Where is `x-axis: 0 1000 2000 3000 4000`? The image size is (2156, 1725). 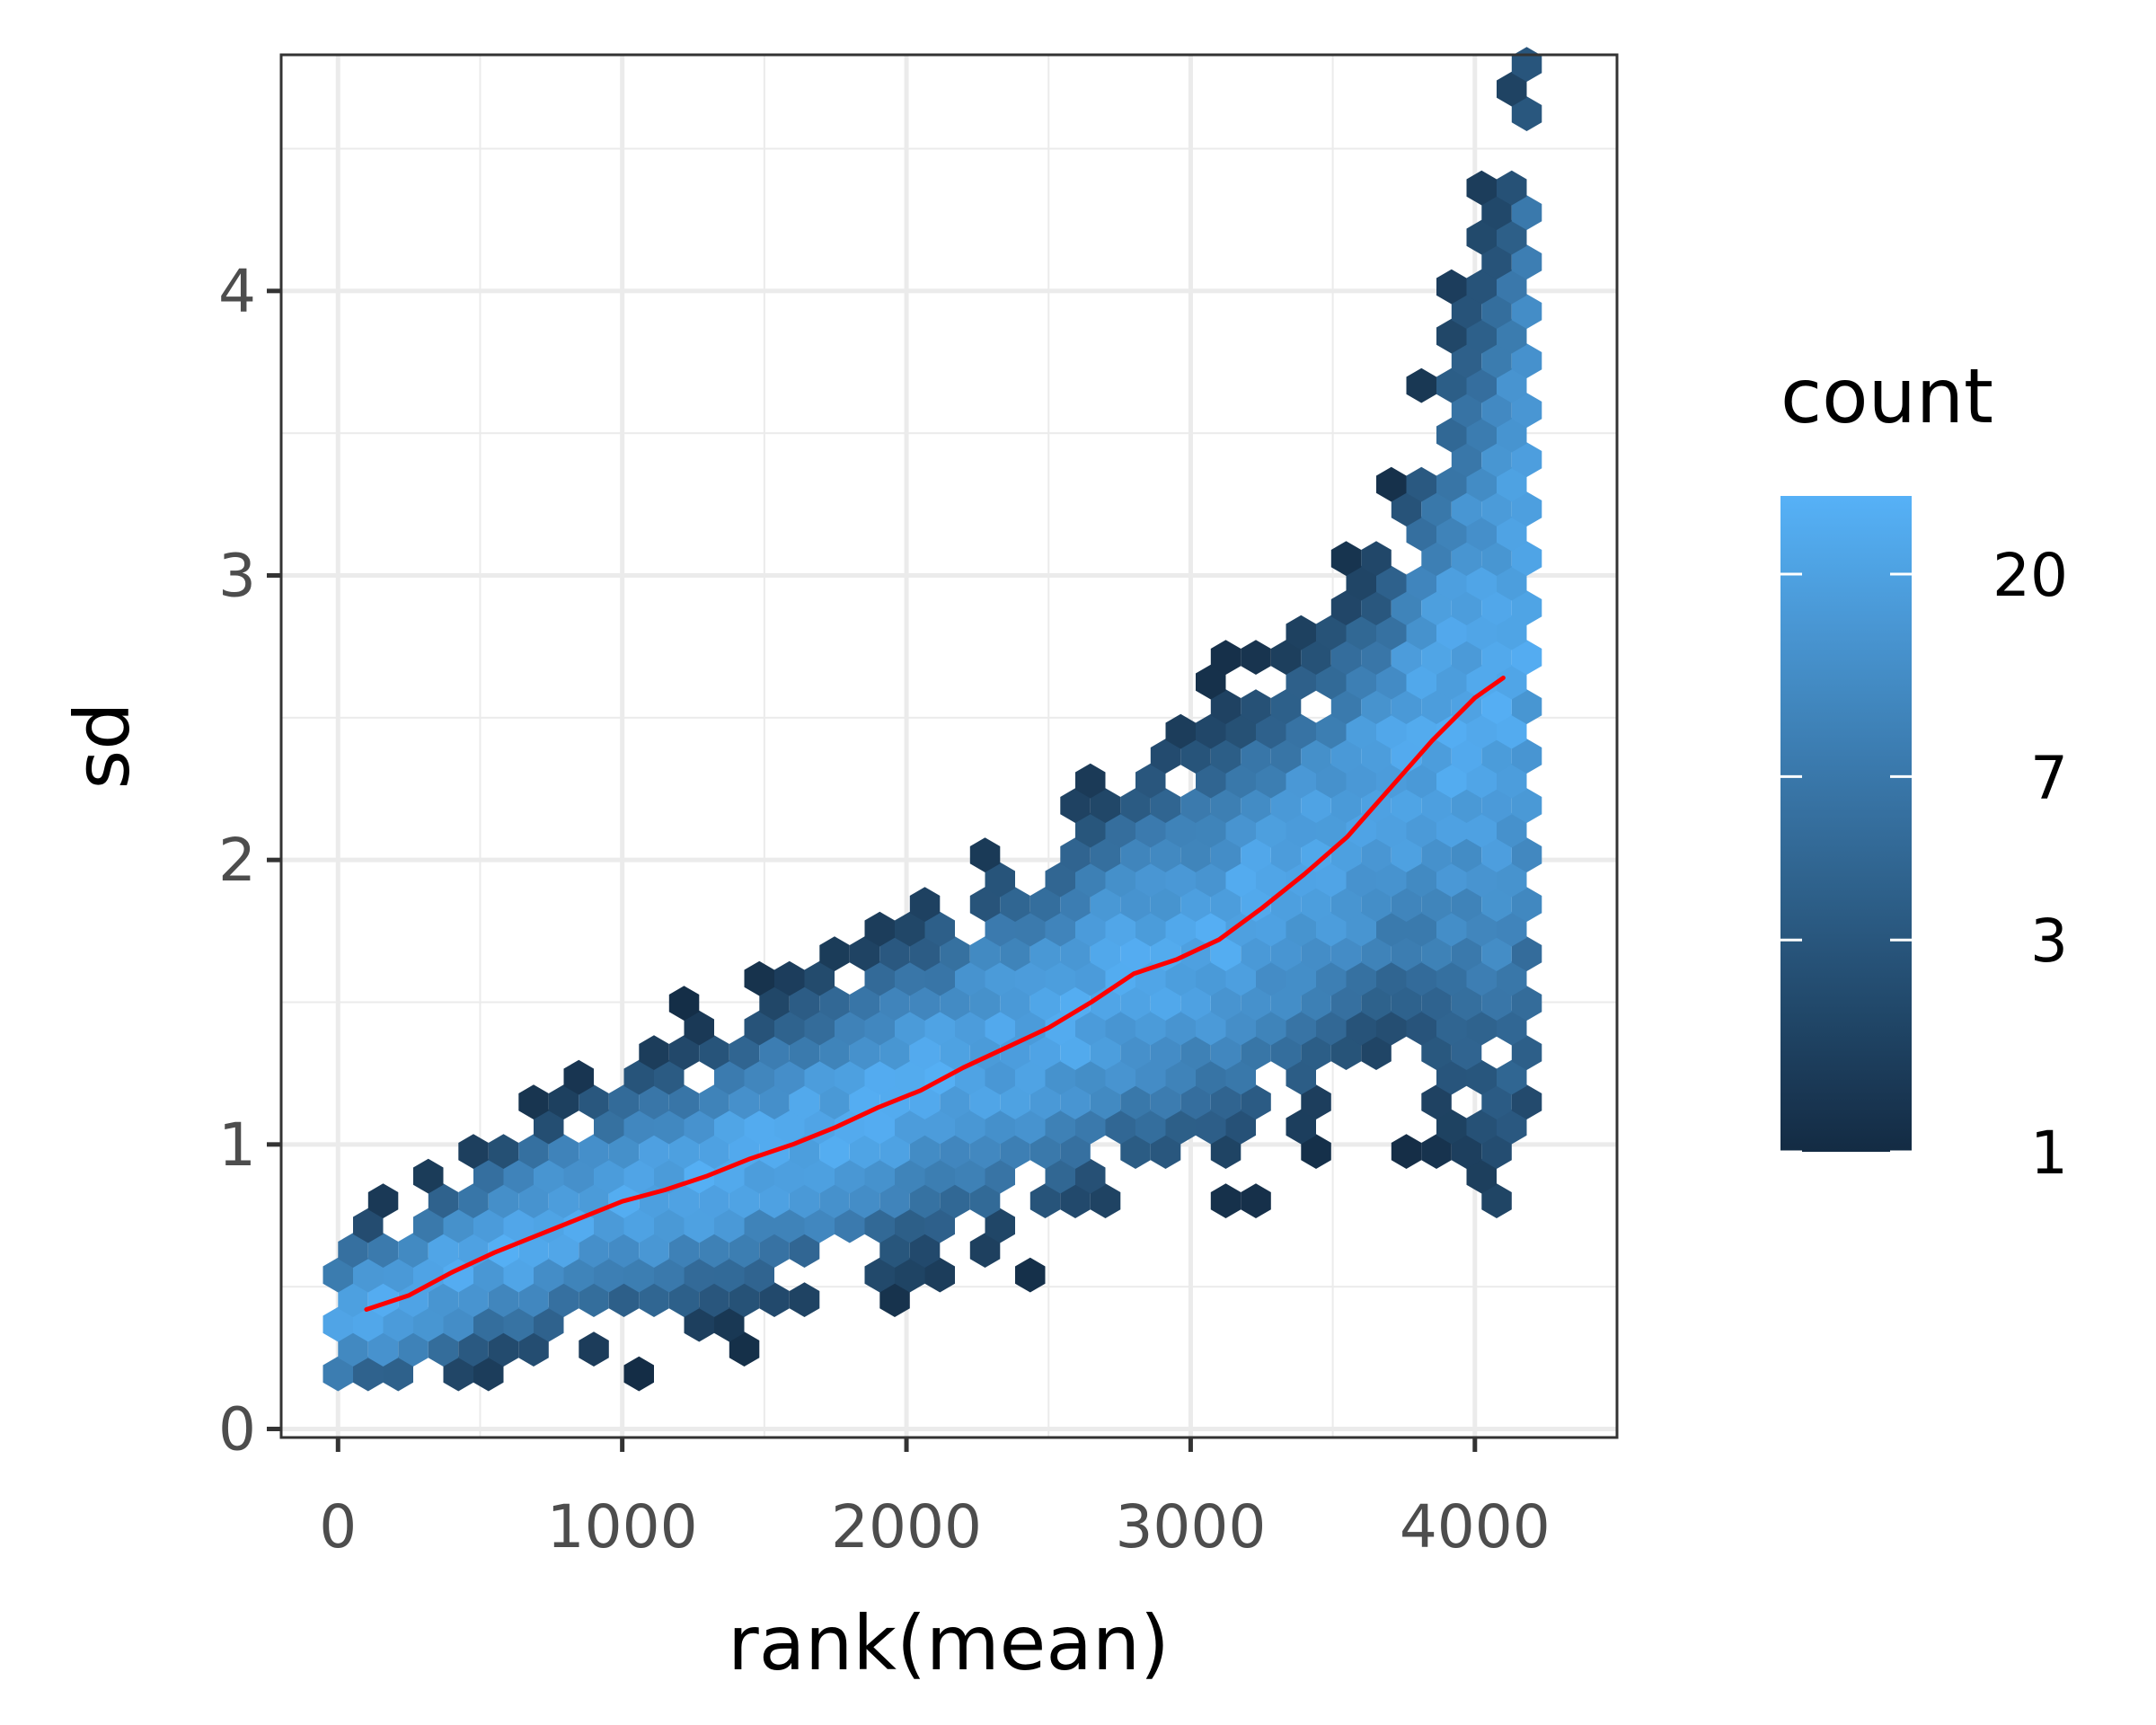
x-axis: 0 1000 2000 3000 4000 is located at coordinates (935, 1499).